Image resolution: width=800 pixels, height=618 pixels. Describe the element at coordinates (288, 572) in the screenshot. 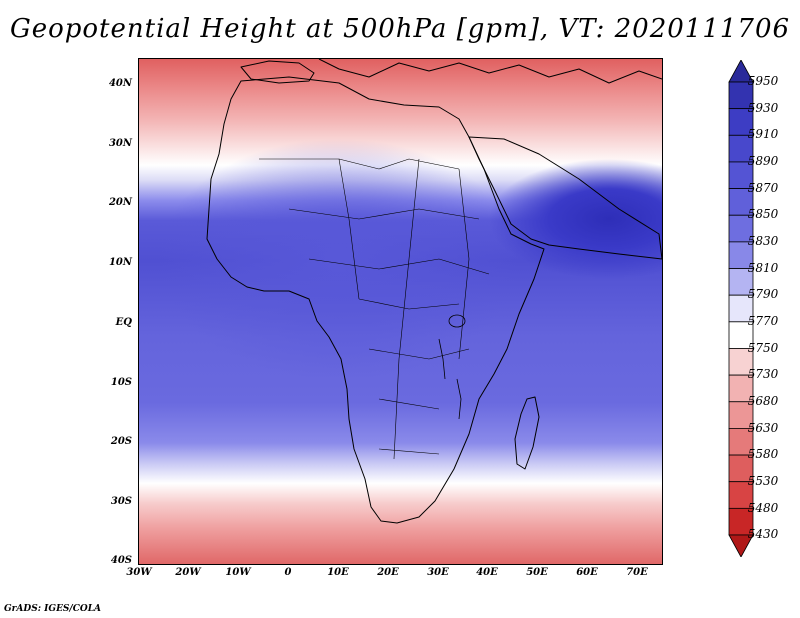

I see `lon-label-0: 0` at that location.